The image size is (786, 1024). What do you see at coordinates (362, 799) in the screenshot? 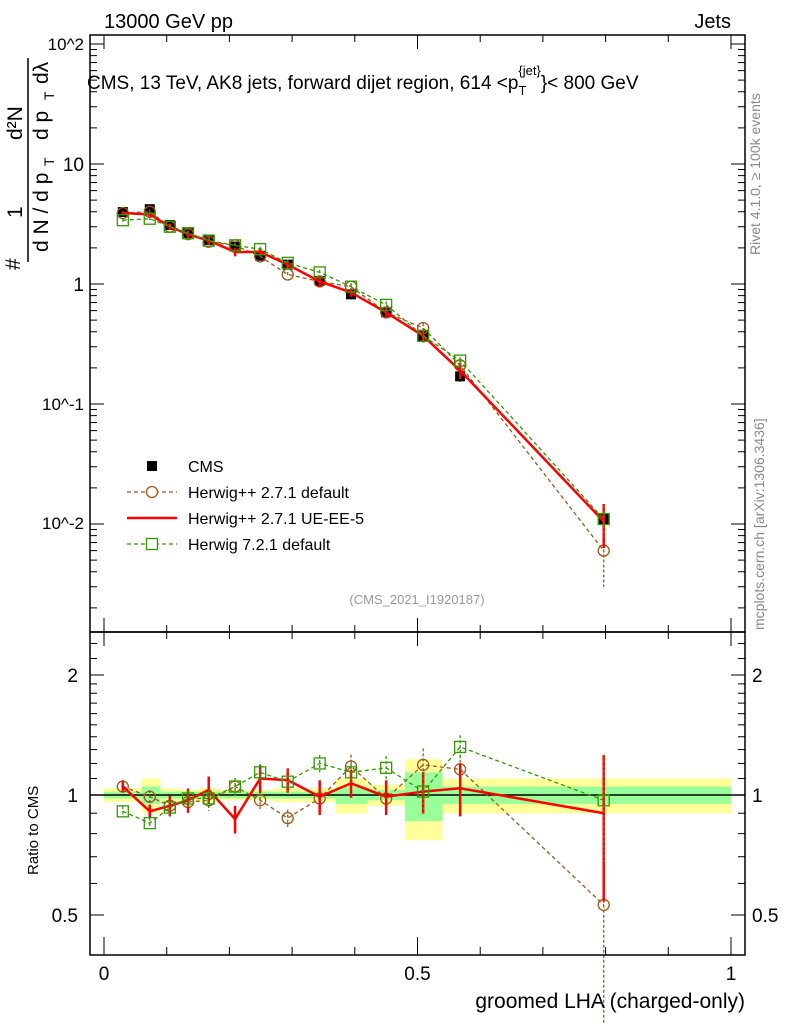
I see `herwig-2-7-1-ue-ee-5-ratio-line` at bounding box center [362, 799].